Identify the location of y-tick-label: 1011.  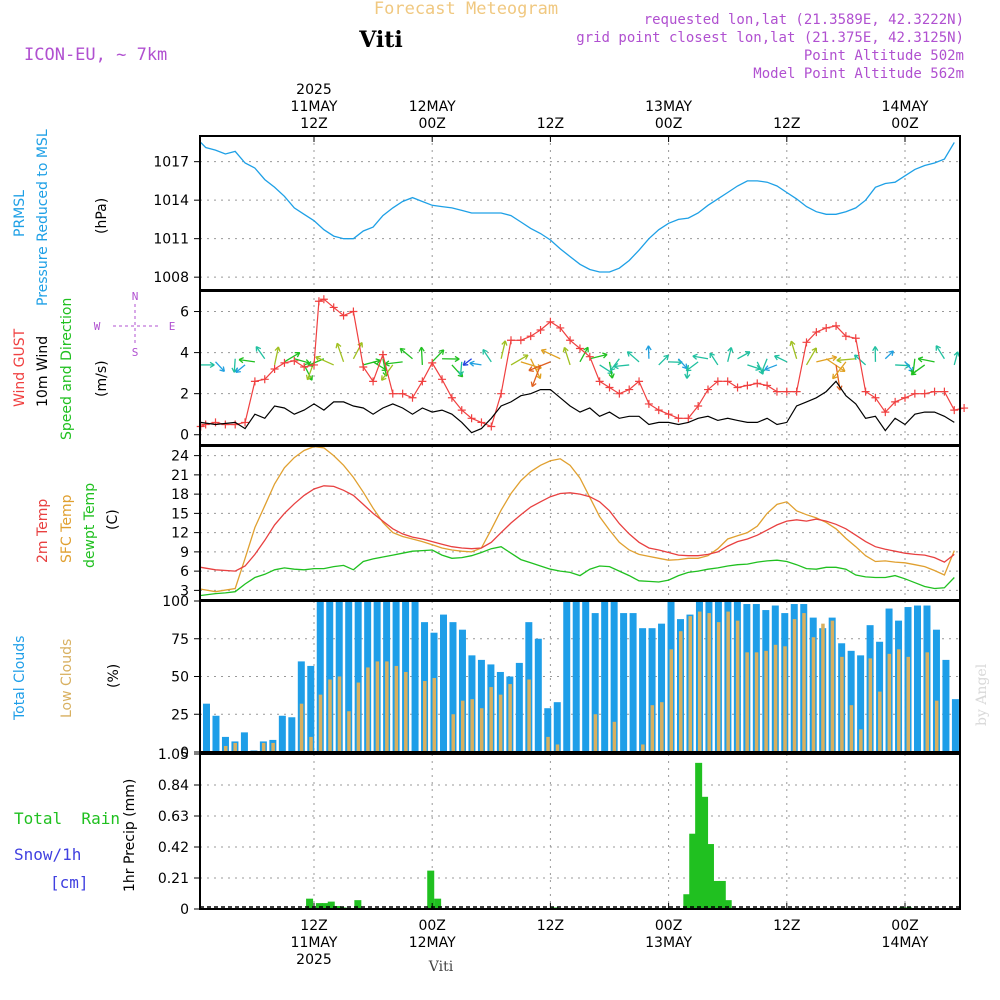
(171, 240).